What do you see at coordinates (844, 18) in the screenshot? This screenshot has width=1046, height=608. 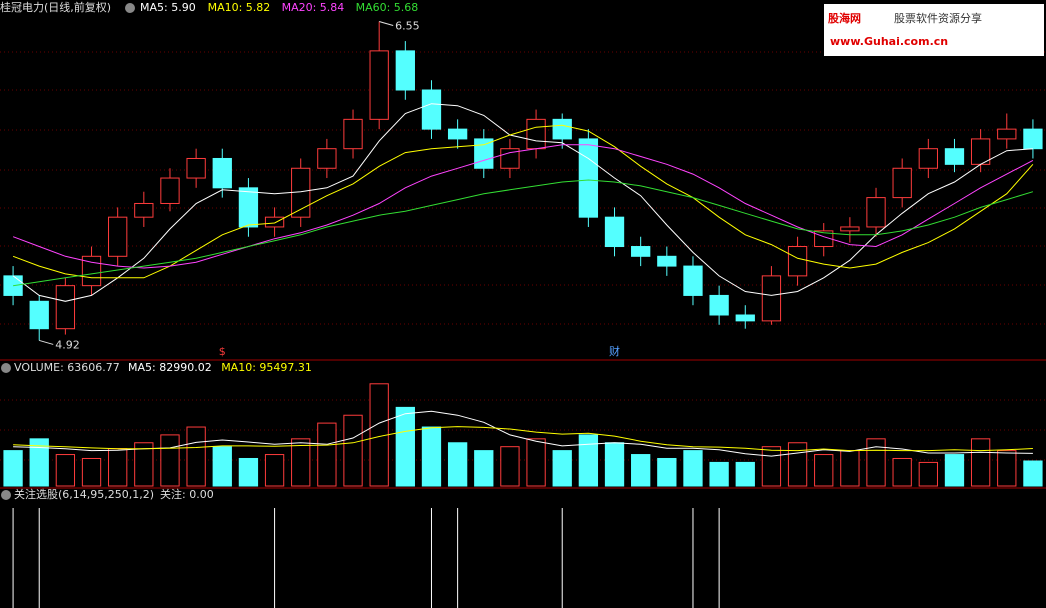 I see `watermark-brand: 股海网` at bounding box center [844, 18].